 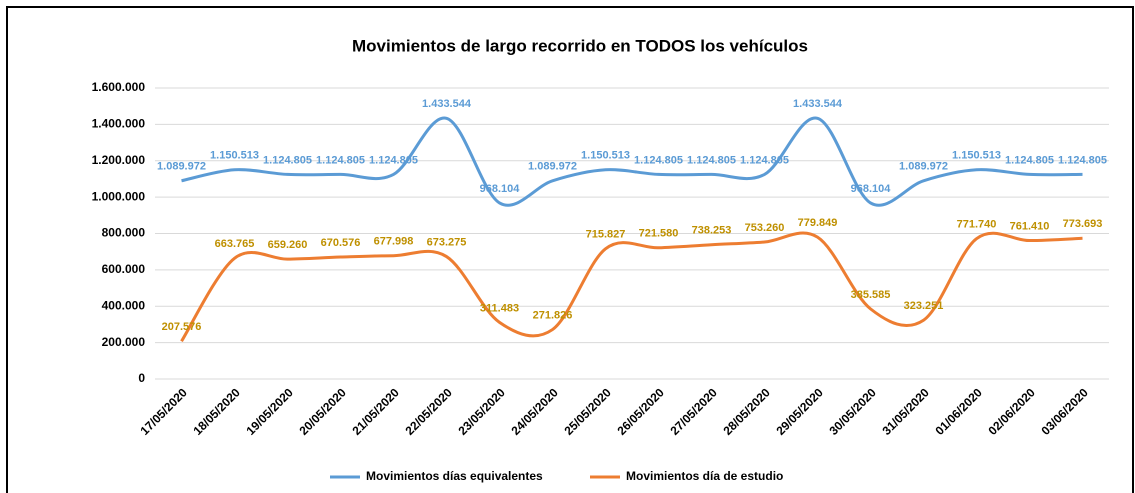 I want to click on data-label: 385.585, so click(x=871, y=295).